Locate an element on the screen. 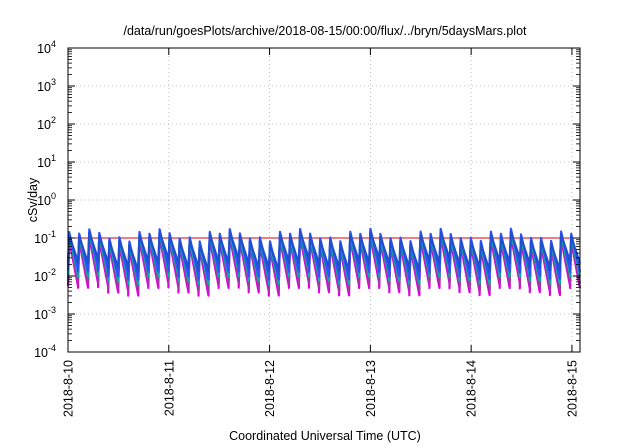  x-axis-label: Coordinated Universal Time (UTC) is located at coordinates (325, 436).